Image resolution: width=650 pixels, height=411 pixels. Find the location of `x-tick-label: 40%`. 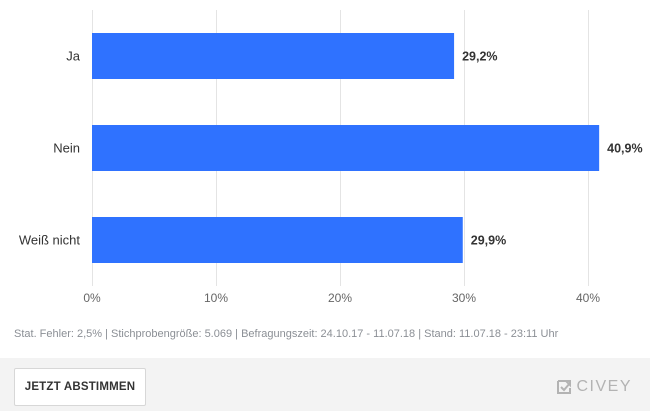

x-tick-label: 40% is located at coordinates (588, 298).